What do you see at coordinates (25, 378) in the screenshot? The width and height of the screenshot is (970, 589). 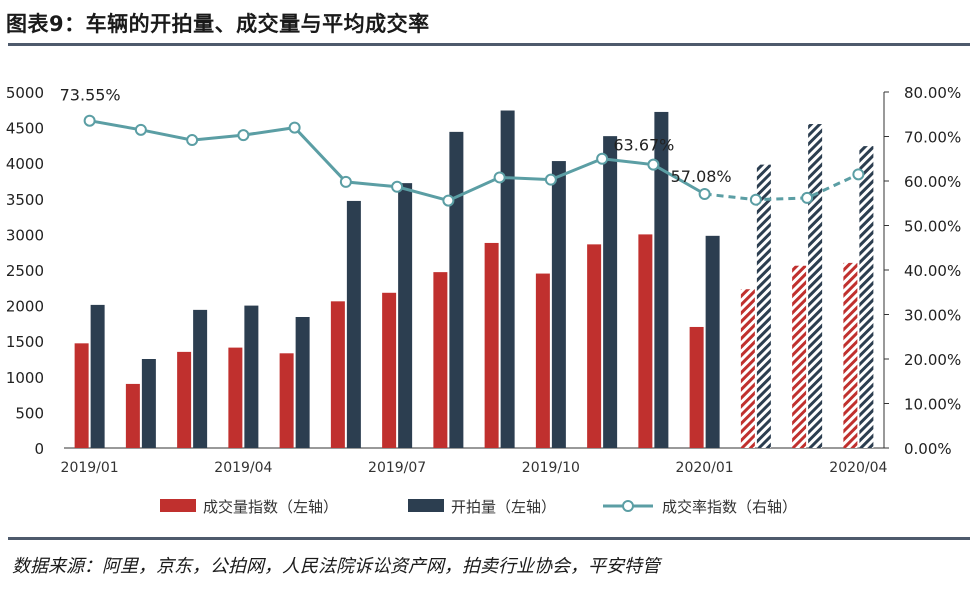 I see `y-left-tick-label: 1000` at bounding box center [25, 378].